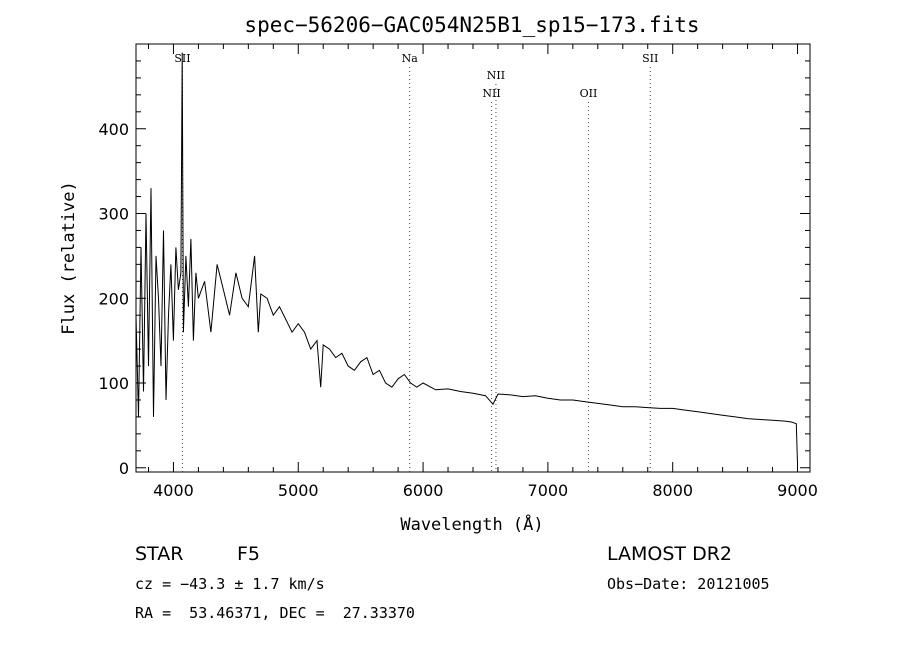  Describe the element at coordinates (688, 584) in the screenshot. I see `observation-date: Obs−Date: 20121005` at that location.